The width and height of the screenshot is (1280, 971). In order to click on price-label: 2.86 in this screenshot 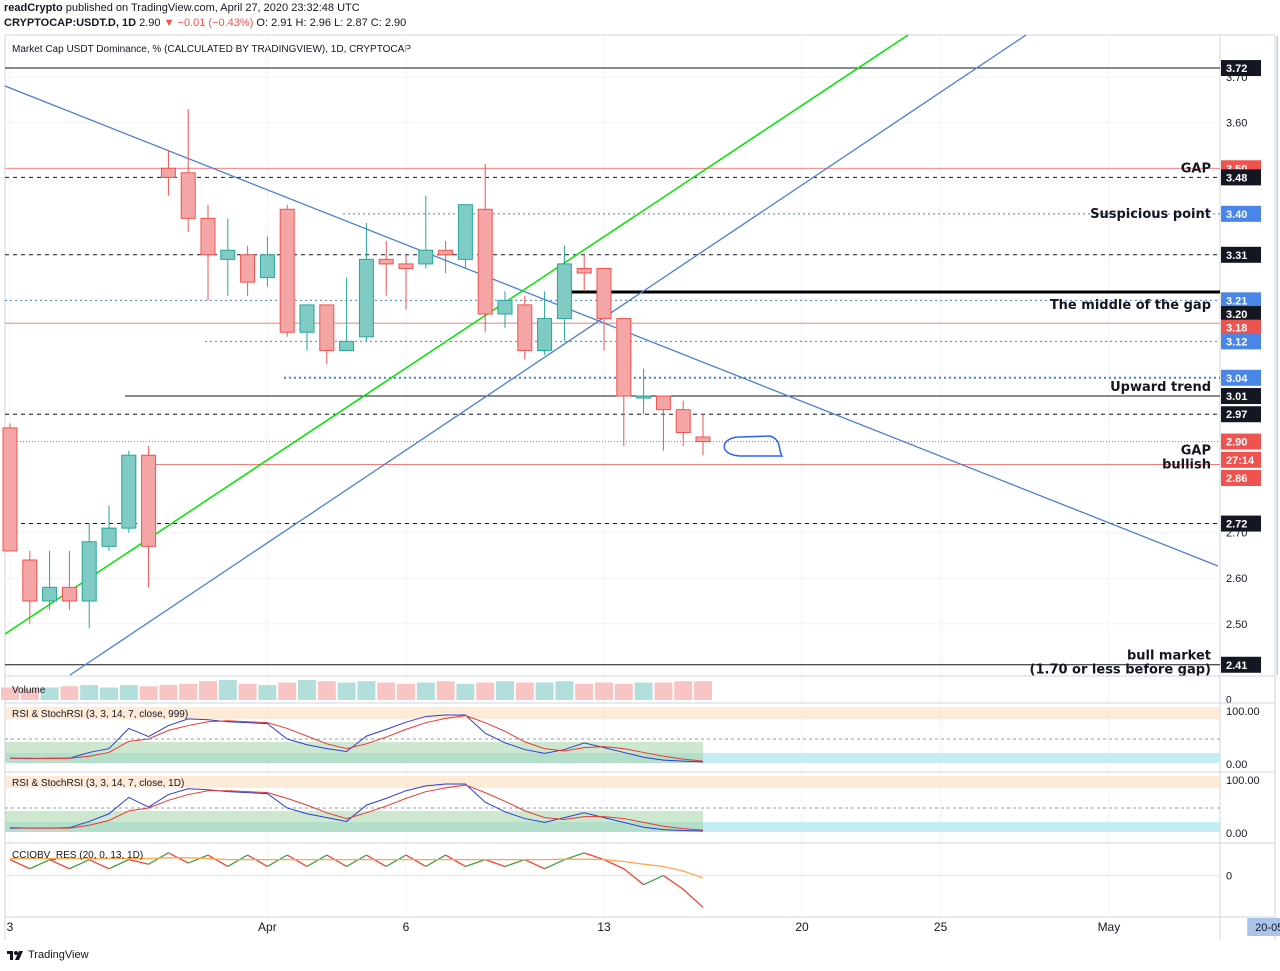, I will do `click(1236, 479)`.